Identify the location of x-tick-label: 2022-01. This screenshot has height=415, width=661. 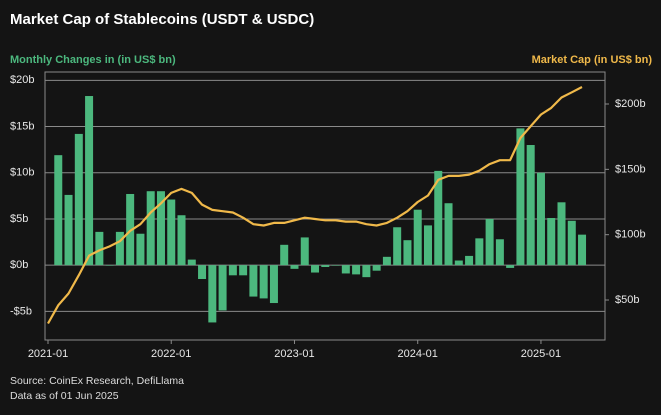
(171, 354).